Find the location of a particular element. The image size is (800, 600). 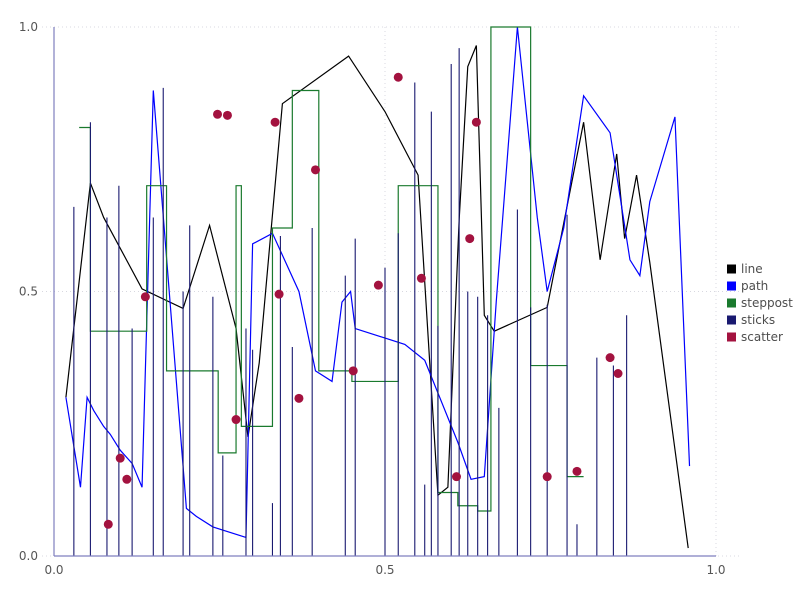

y-tick-label: 0.0 is located at coordinates (28, 556).